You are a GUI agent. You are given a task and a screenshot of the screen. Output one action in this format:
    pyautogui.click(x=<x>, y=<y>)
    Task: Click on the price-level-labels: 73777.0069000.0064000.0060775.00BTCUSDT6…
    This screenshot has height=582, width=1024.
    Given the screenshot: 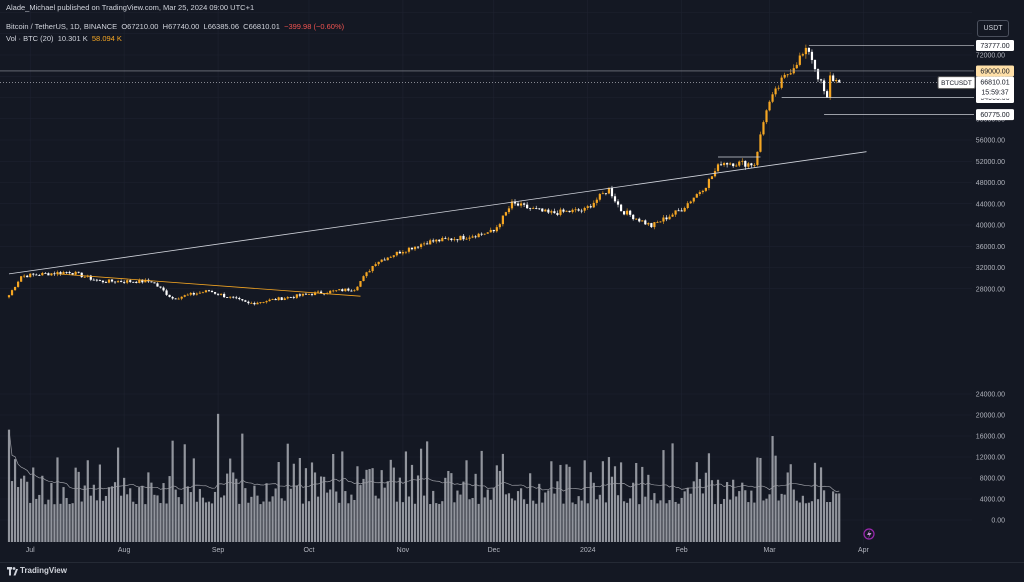 What is the action you would take?
    pyautogui.click(x=507, y=80)
    